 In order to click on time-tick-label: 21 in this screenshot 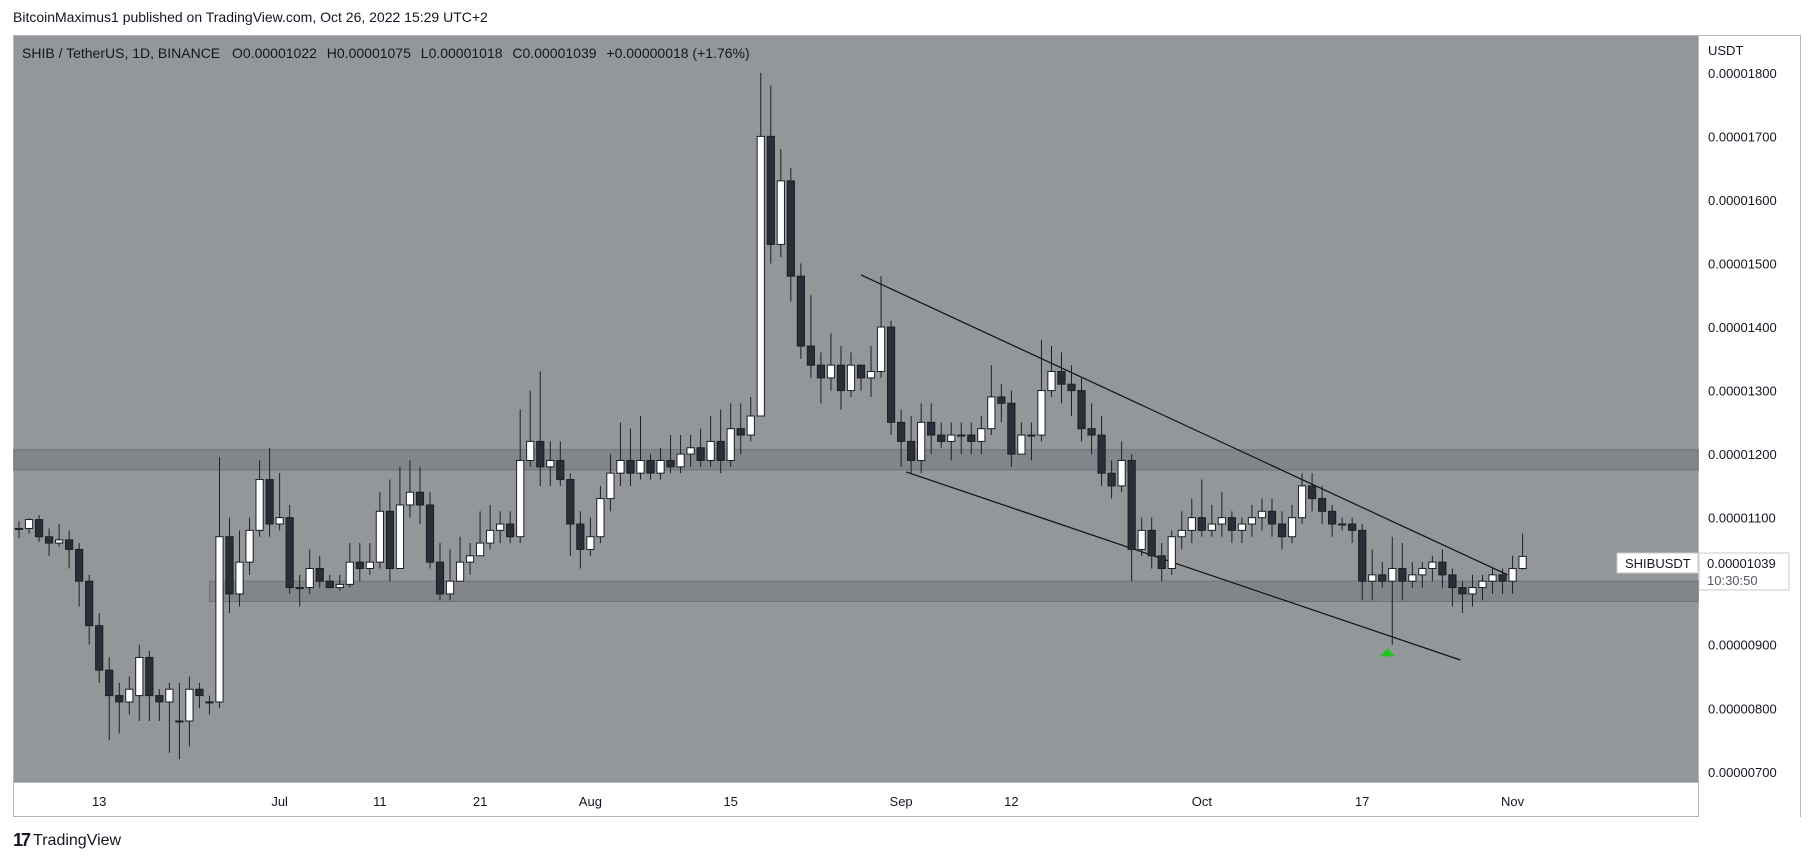, I will do `click(480, 801)`.